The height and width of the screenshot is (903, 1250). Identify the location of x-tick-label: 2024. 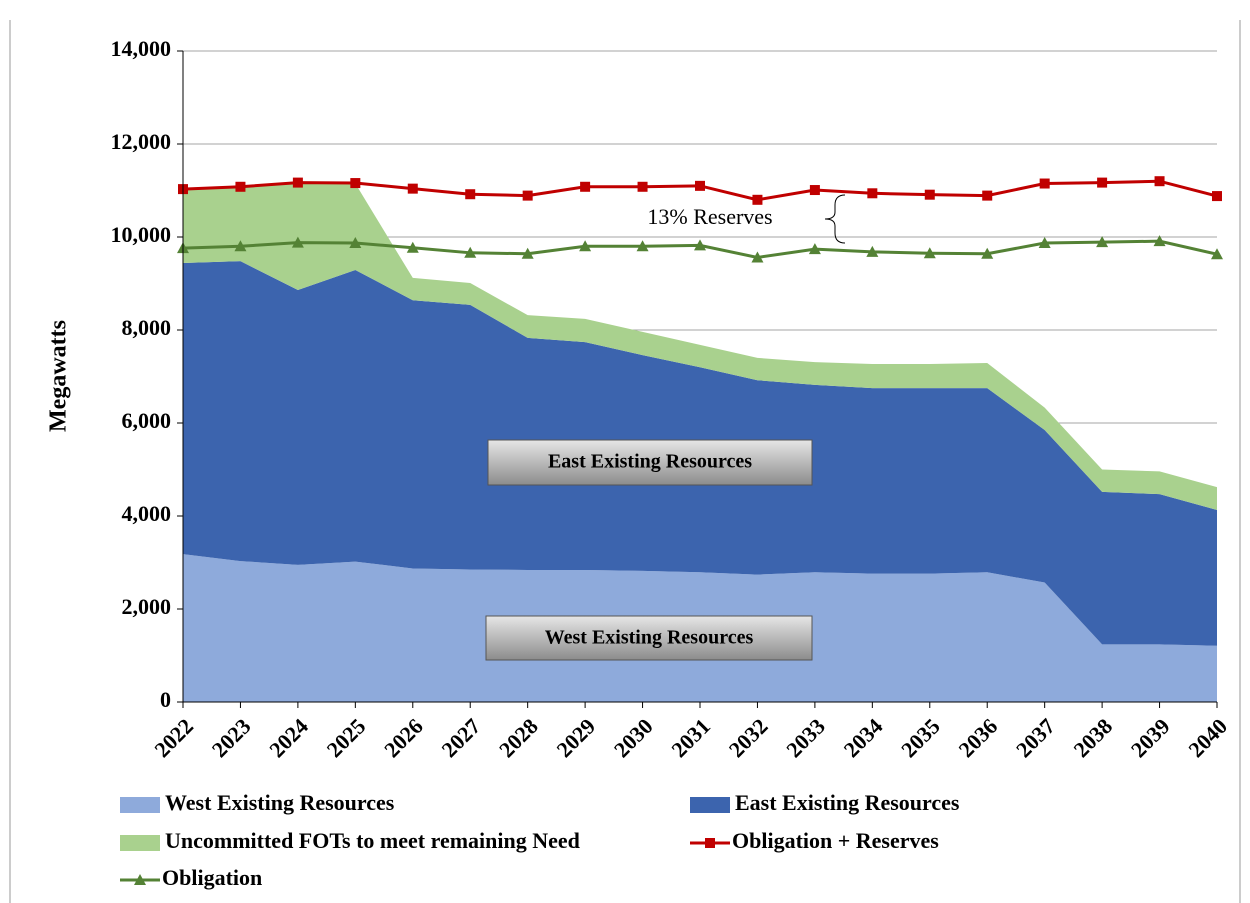
(288, 737).